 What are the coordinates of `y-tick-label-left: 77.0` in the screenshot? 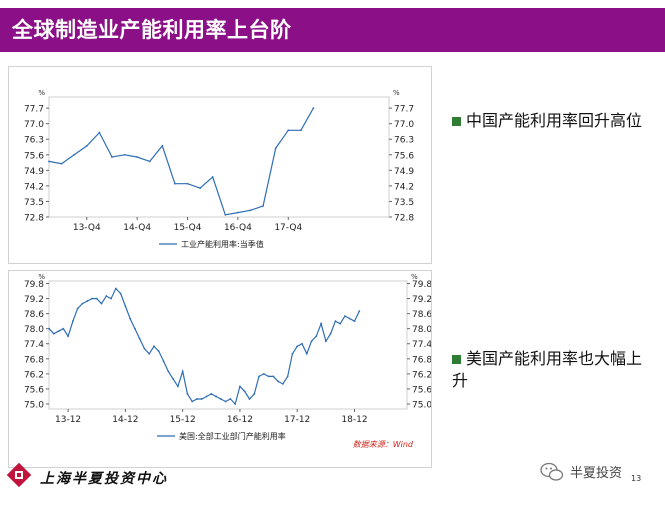 It's located at (34, 125).